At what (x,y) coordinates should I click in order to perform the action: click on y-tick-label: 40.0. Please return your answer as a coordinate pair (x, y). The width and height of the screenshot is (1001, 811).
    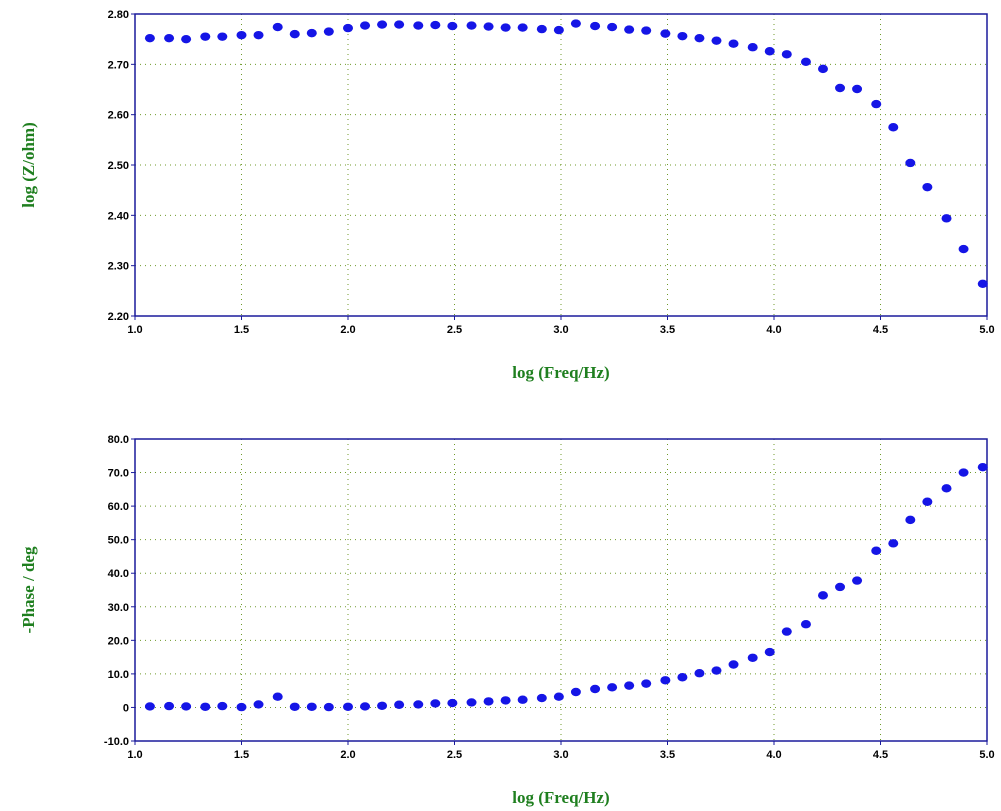
    Looking at the image, I should click on (118, 574).